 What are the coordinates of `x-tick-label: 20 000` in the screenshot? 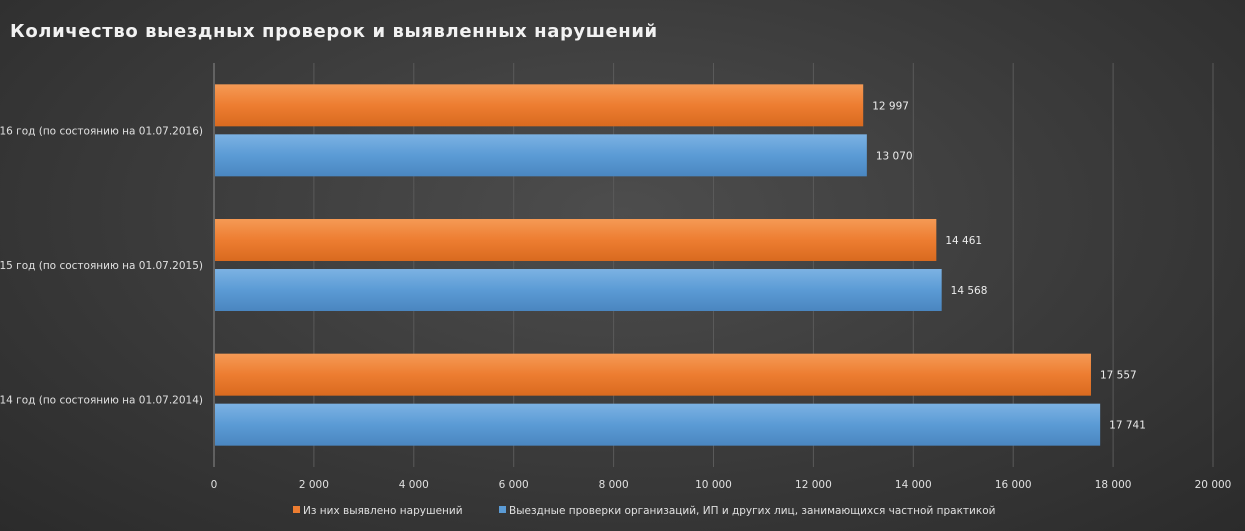 It's located at (1213, 485).